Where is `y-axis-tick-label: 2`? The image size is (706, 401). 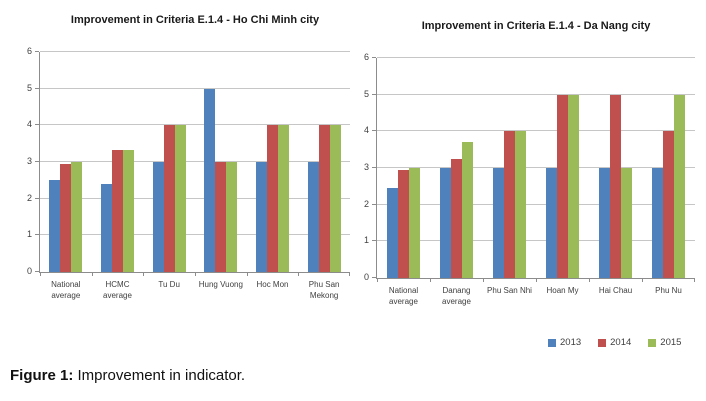 y-axis-tick-label: 2 is located at coordinates (366, 203).